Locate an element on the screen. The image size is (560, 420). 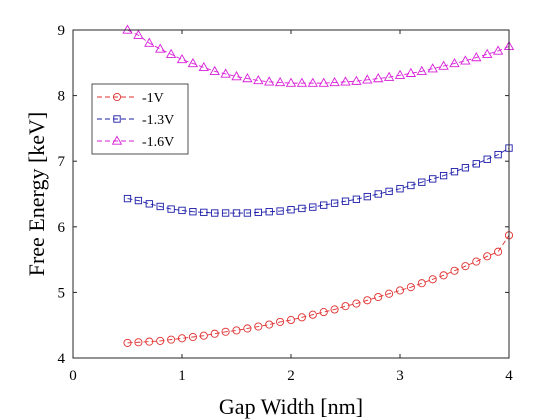
y-tick-label: 8 is located at coordinates (62, 97).